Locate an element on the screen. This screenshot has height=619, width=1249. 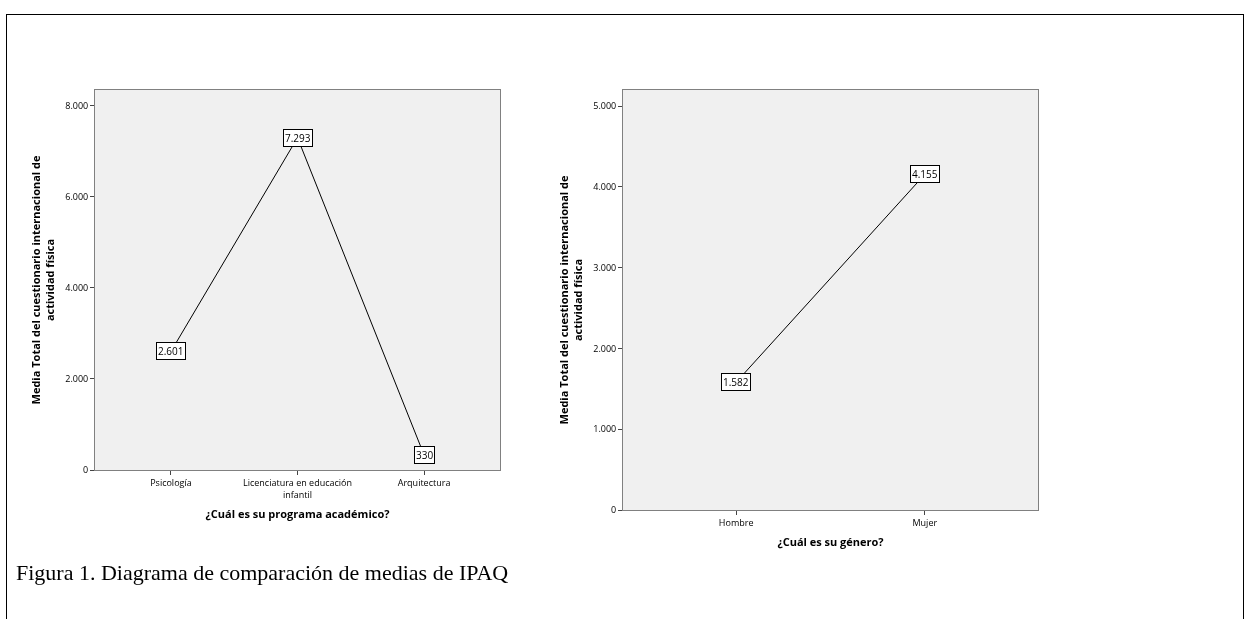
x-tick-label: Licenciatura en educación infantil is located at coordinates (297, 488).